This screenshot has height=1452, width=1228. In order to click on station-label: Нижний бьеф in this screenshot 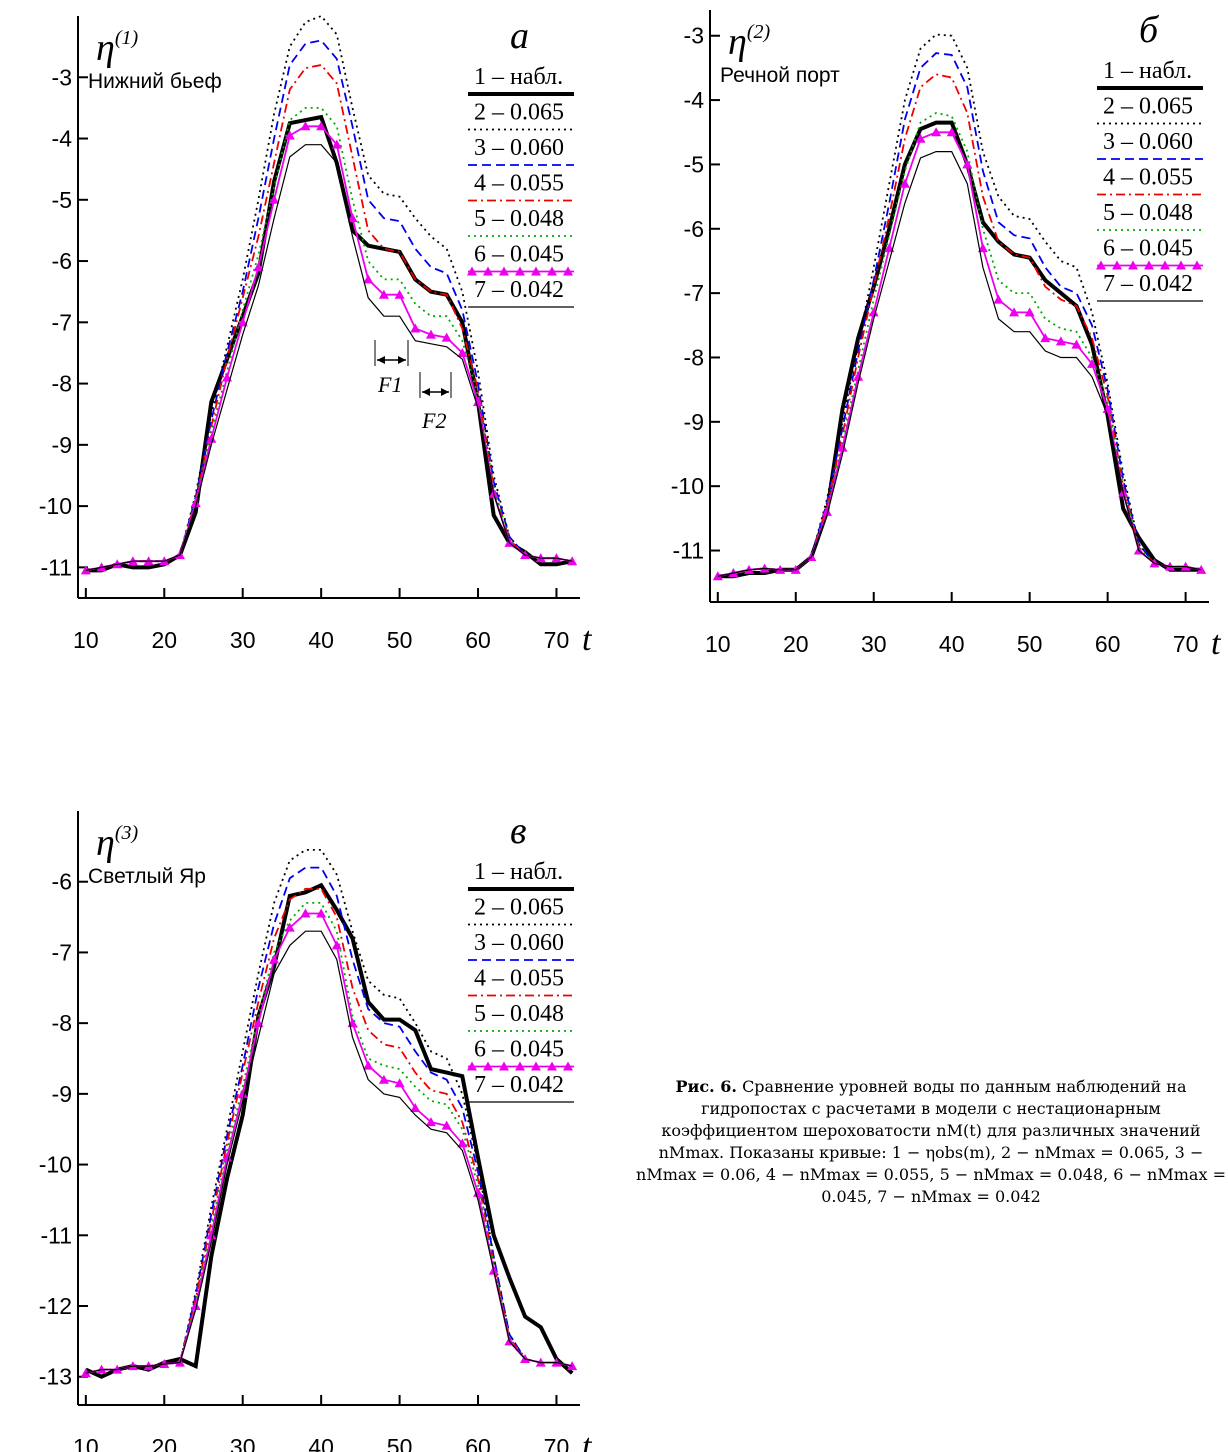, I will do `click(155, 81)`.